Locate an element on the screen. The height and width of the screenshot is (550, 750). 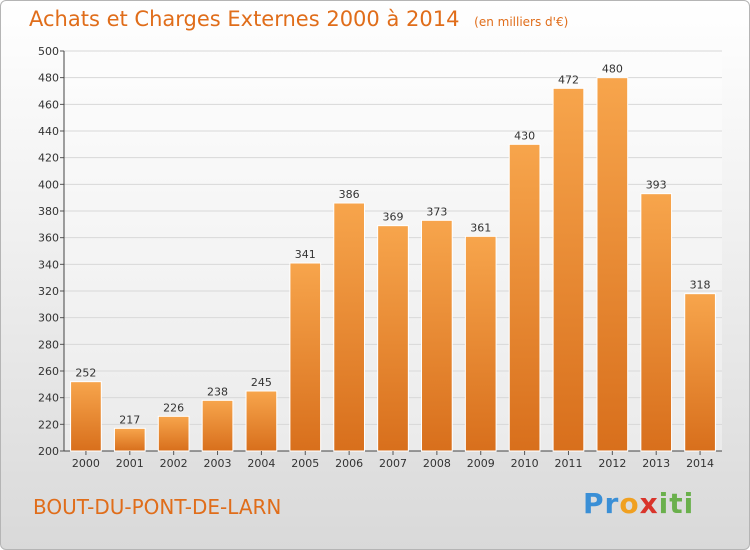
x-tick-label: 2005 is located at coordinates (305, 463).